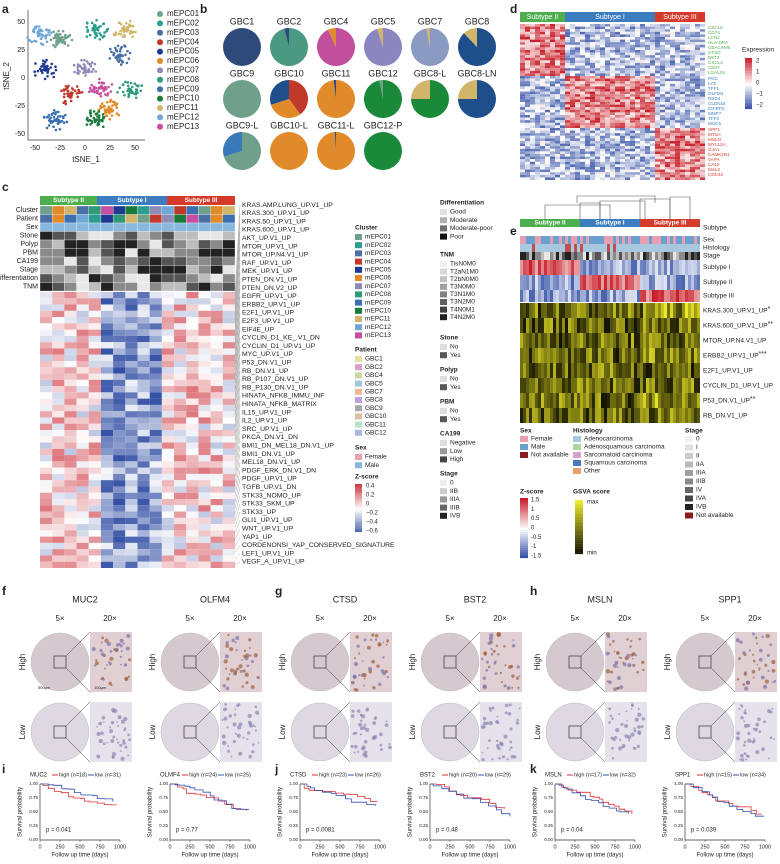  Describe the element at coordinates (374, 383) in the screenshot. I see `legend-label: GBC5` at that location.